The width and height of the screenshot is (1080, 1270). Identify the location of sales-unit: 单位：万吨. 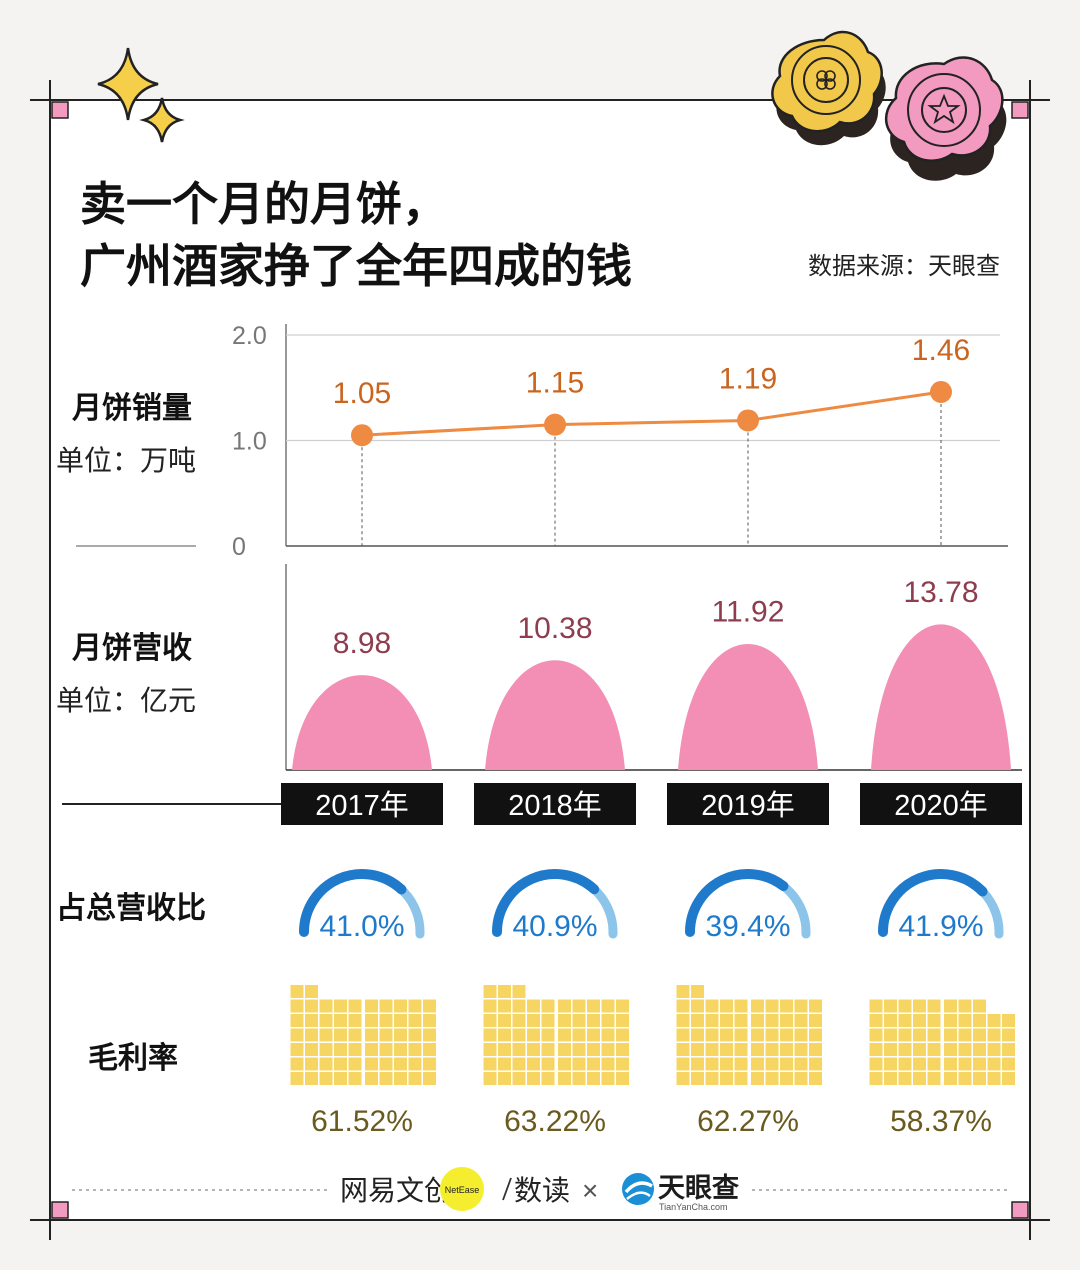
(126, 460).